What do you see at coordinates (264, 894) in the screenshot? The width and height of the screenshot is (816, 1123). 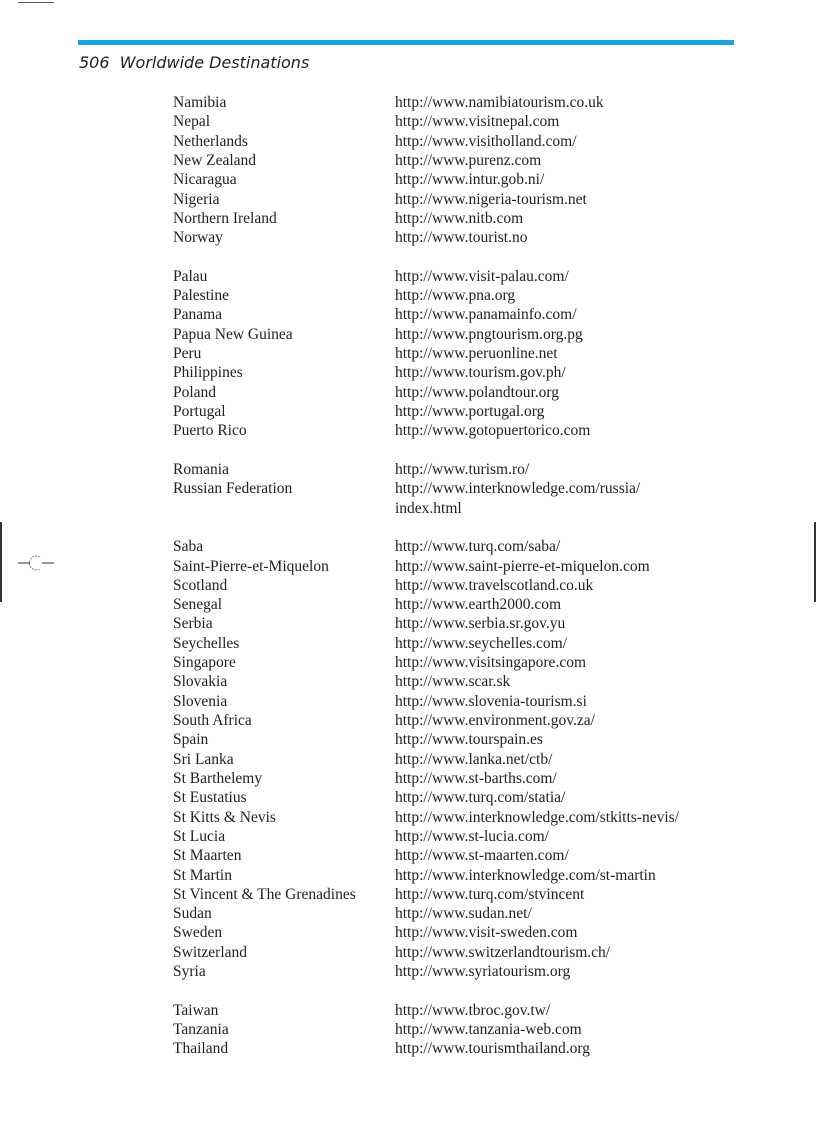 I see `country-name: St Vincent & The Grenadines` at bounding box center [264, 894].